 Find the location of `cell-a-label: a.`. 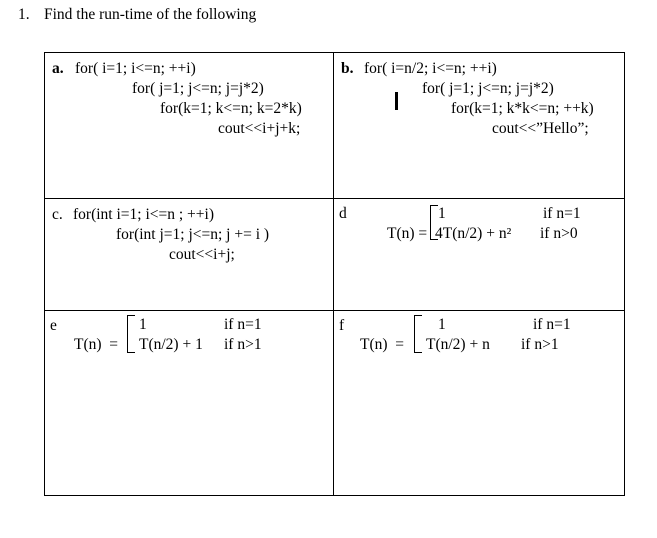

cell-a-label: a. is located at coordinates (58, 68).